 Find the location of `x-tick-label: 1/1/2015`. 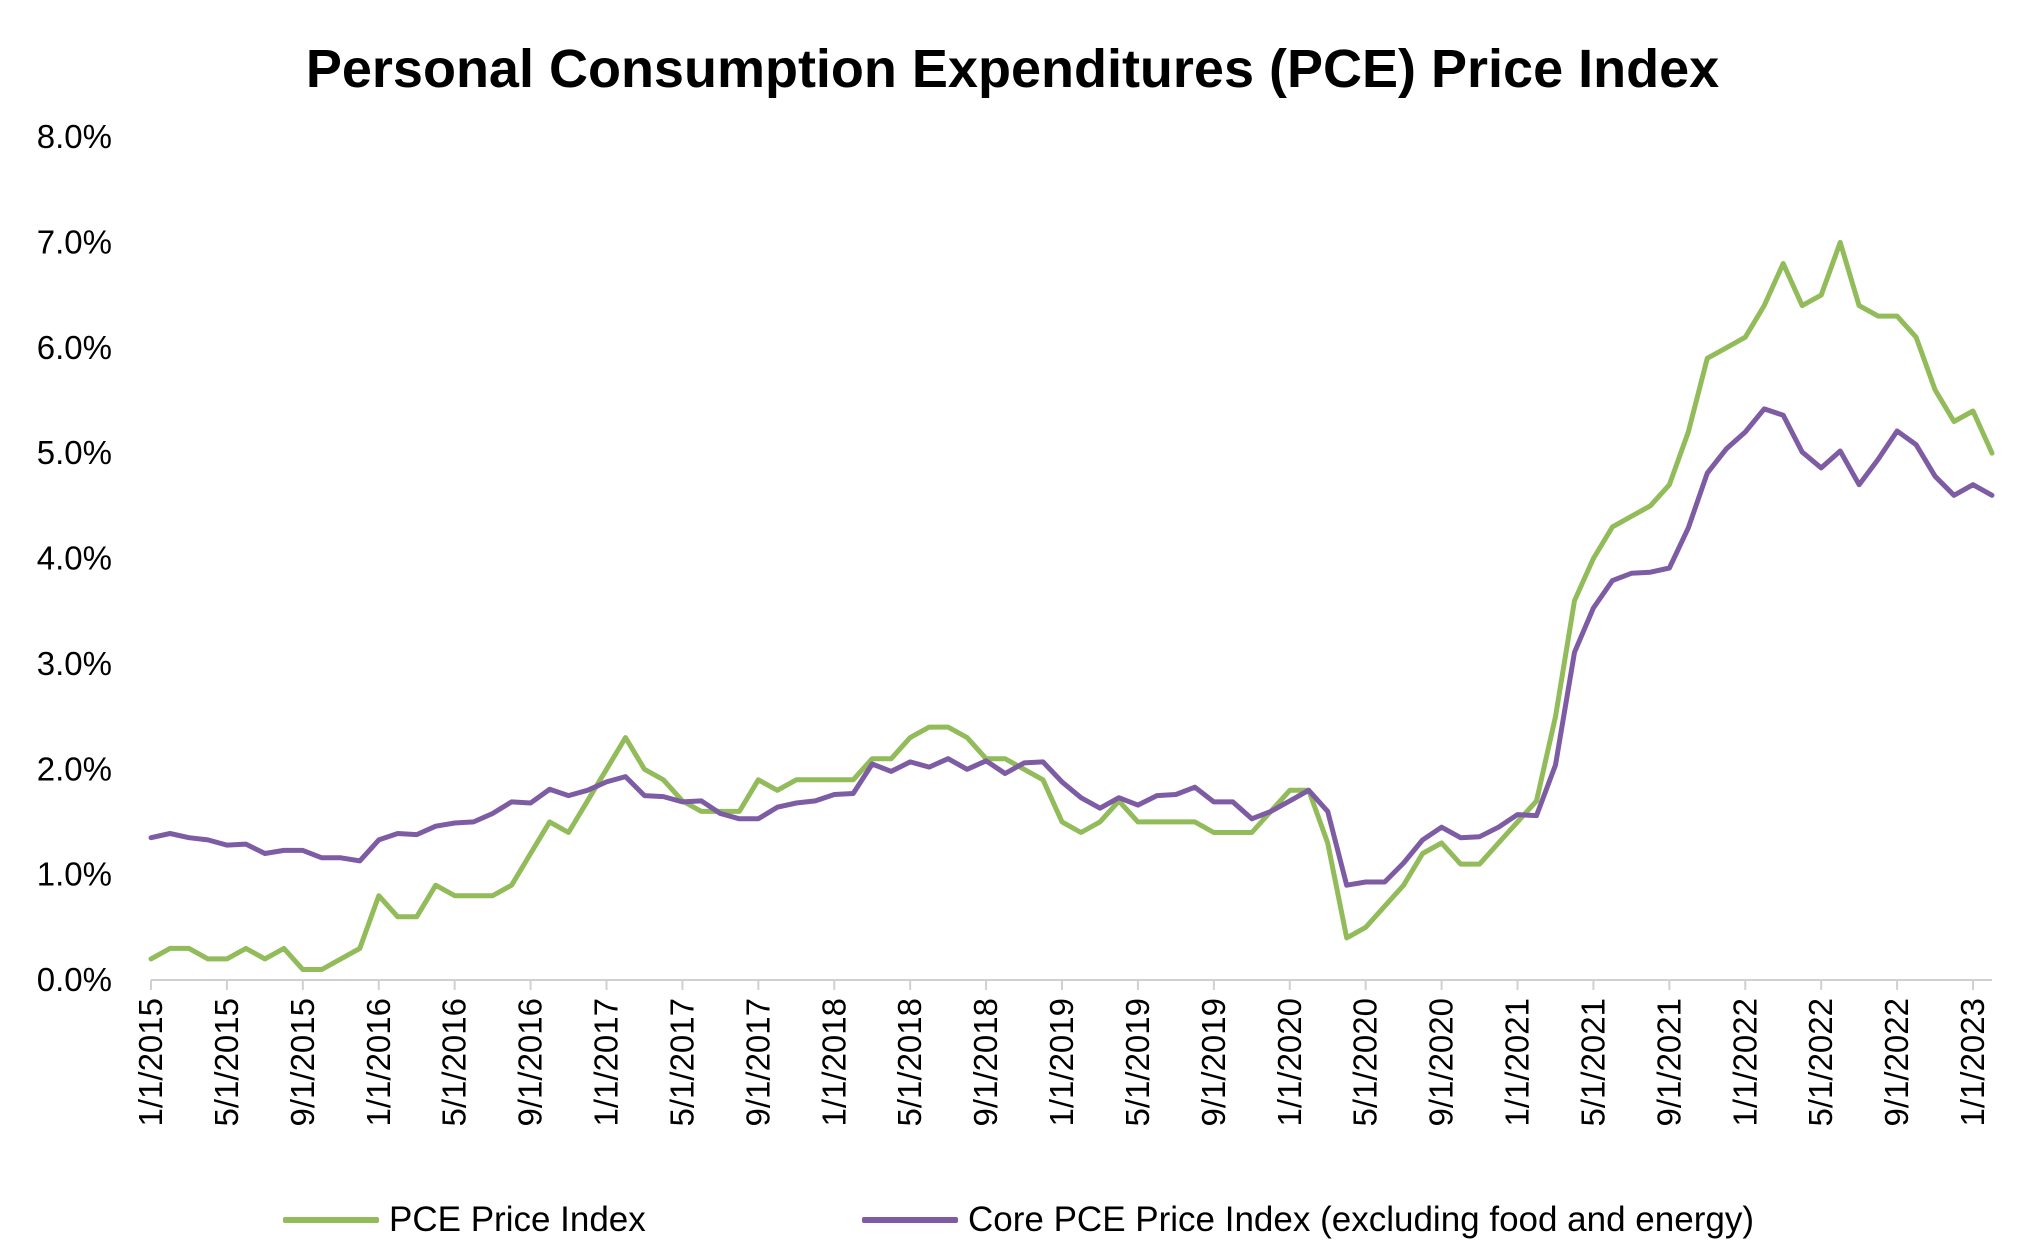

x-tick-label: 1/1/2015 is located at coordinates (150, 1062).